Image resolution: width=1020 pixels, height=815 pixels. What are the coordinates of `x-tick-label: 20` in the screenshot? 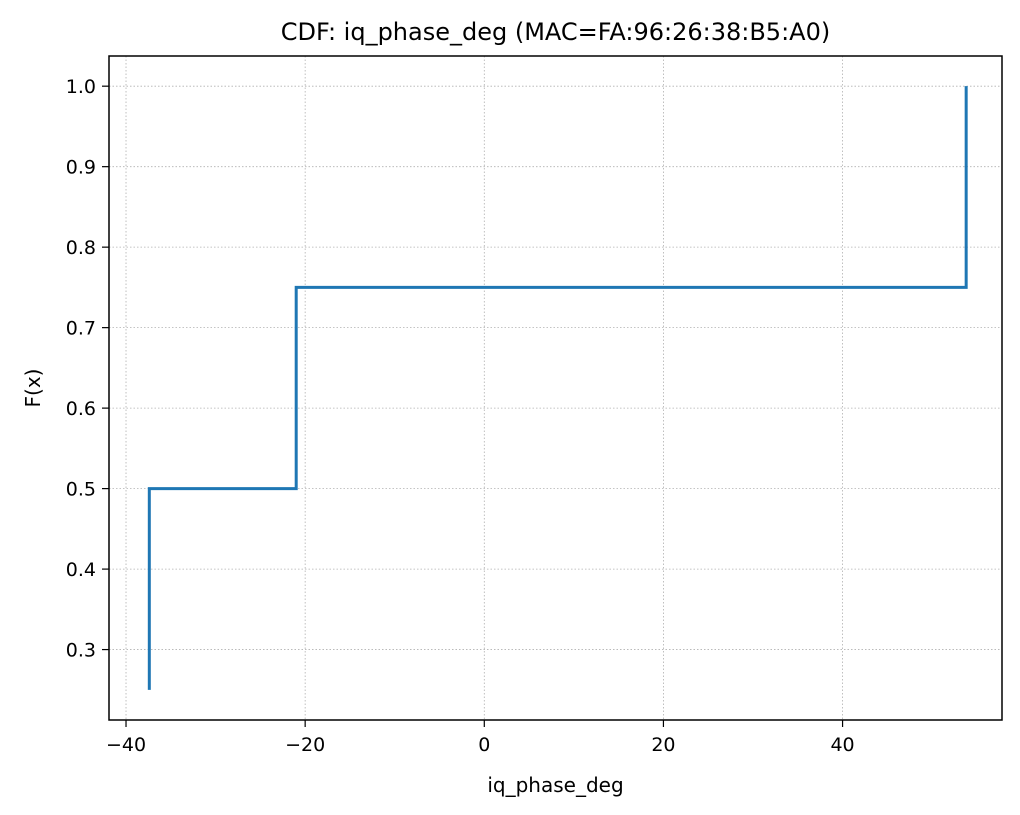 It's located at (663, 745).